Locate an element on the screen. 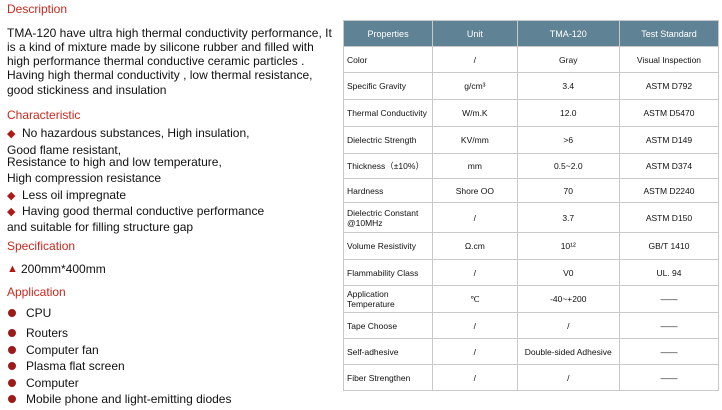  table-cell: Double-sided Adhesive is located at coordinates (568, 351).